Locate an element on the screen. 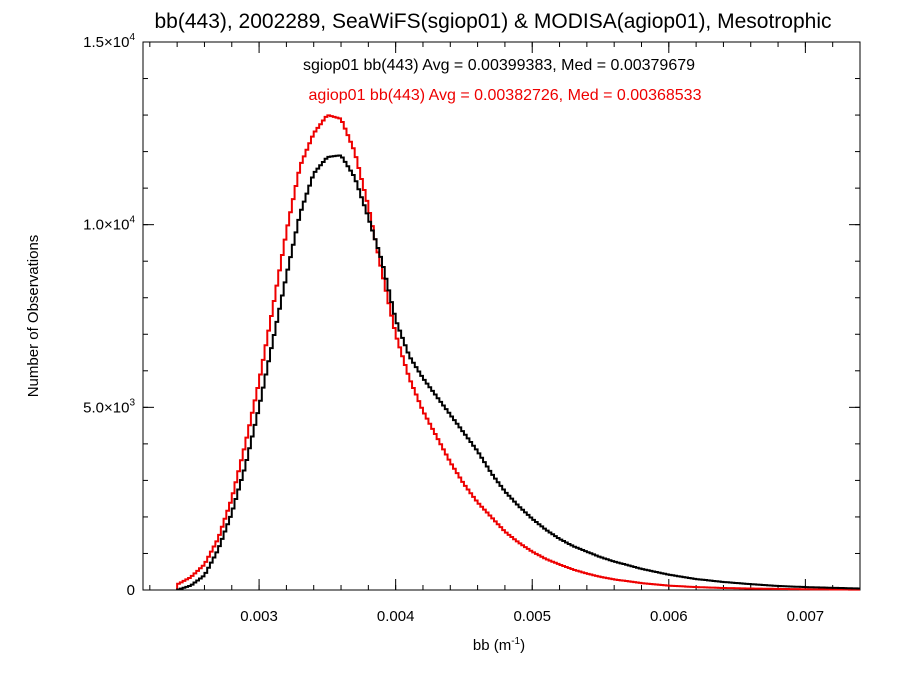  x-tick-label: 0.006 is located at coordinates (669, 616).